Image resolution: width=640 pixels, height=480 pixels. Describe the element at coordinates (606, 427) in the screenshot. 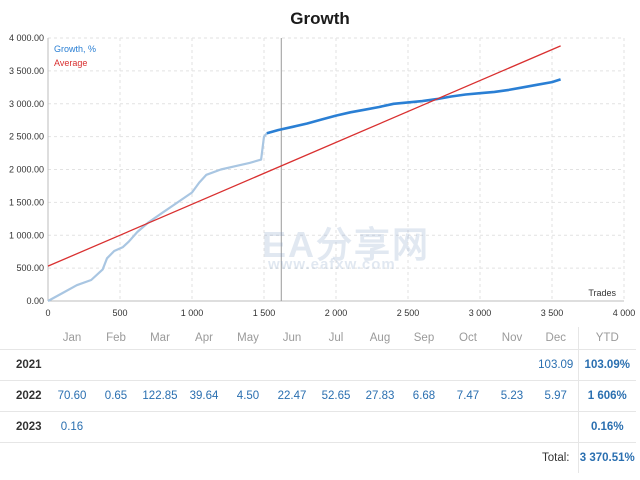

I see `ytd-value: 0.16%` at that location.